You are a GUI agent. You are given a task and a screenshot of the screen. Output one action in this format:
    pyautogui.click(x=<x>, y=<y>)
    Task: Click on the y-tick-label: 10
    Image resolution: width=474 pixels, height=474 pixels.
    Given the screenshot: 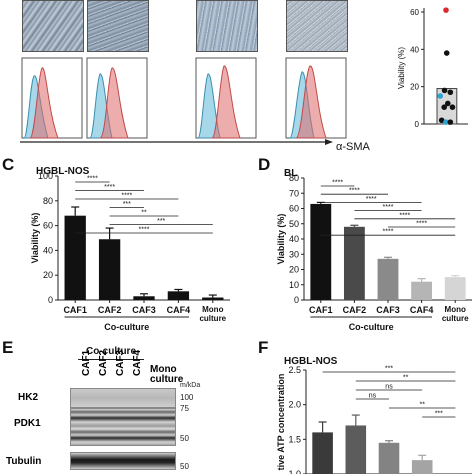 What is the action you would take?
    pyautogui.click(x=294, y=285)
    